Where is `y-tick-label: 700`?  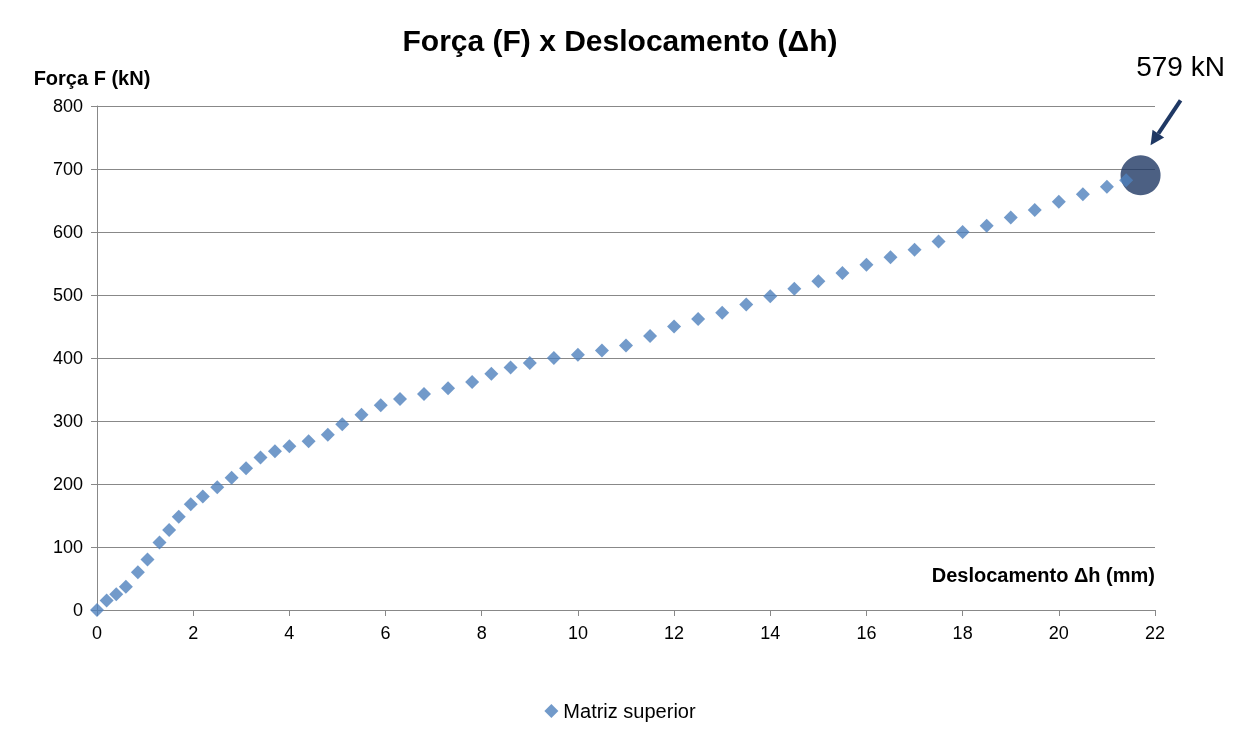
y-tick-label: 700 is located at coordinates (67, 169).